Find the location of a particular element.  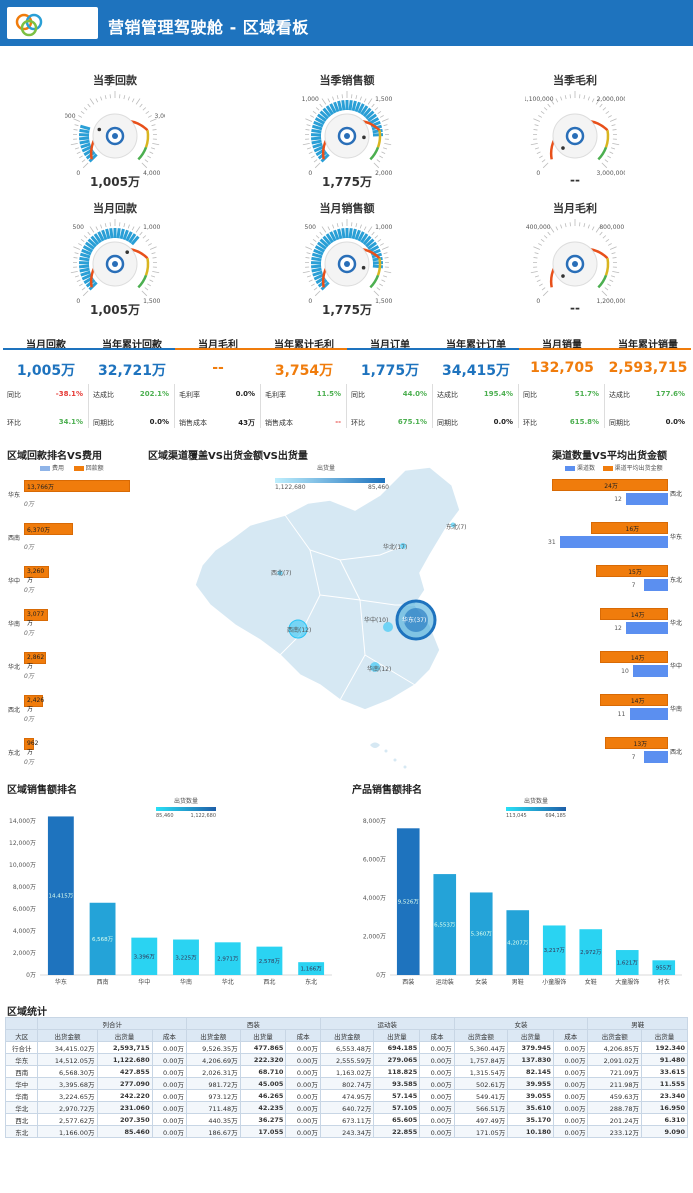

table-row-region: 行合计 is located at coordinates (21, 1047).